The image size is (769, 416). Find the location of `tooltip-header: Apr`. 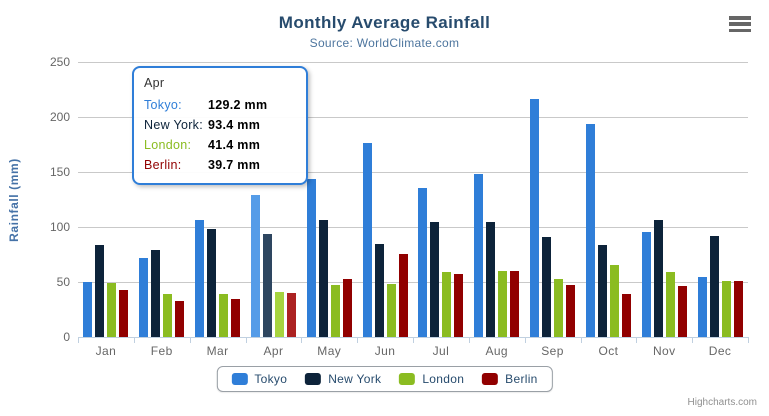

tooltip-header: Apr is located at coordinates (154, 83).